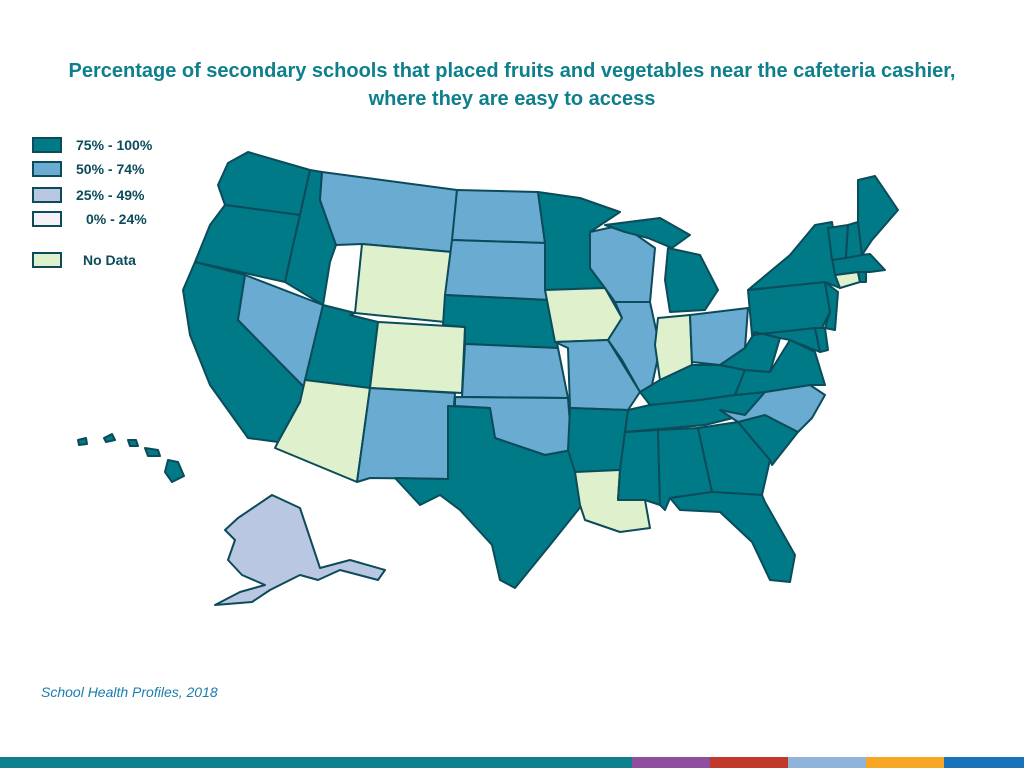  What do you see at coordinates (110, 169) in the screenshot?
I see `legend-label-50-74: 50% - 74%` at bounding box center [110, 169].